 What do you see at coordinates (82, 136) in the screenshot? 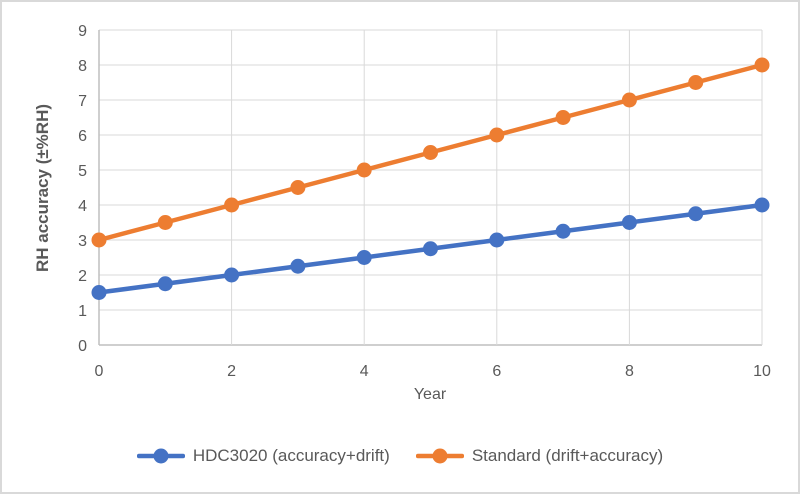
I see `y-tick-label: 6` at bounding box center [82, 136].